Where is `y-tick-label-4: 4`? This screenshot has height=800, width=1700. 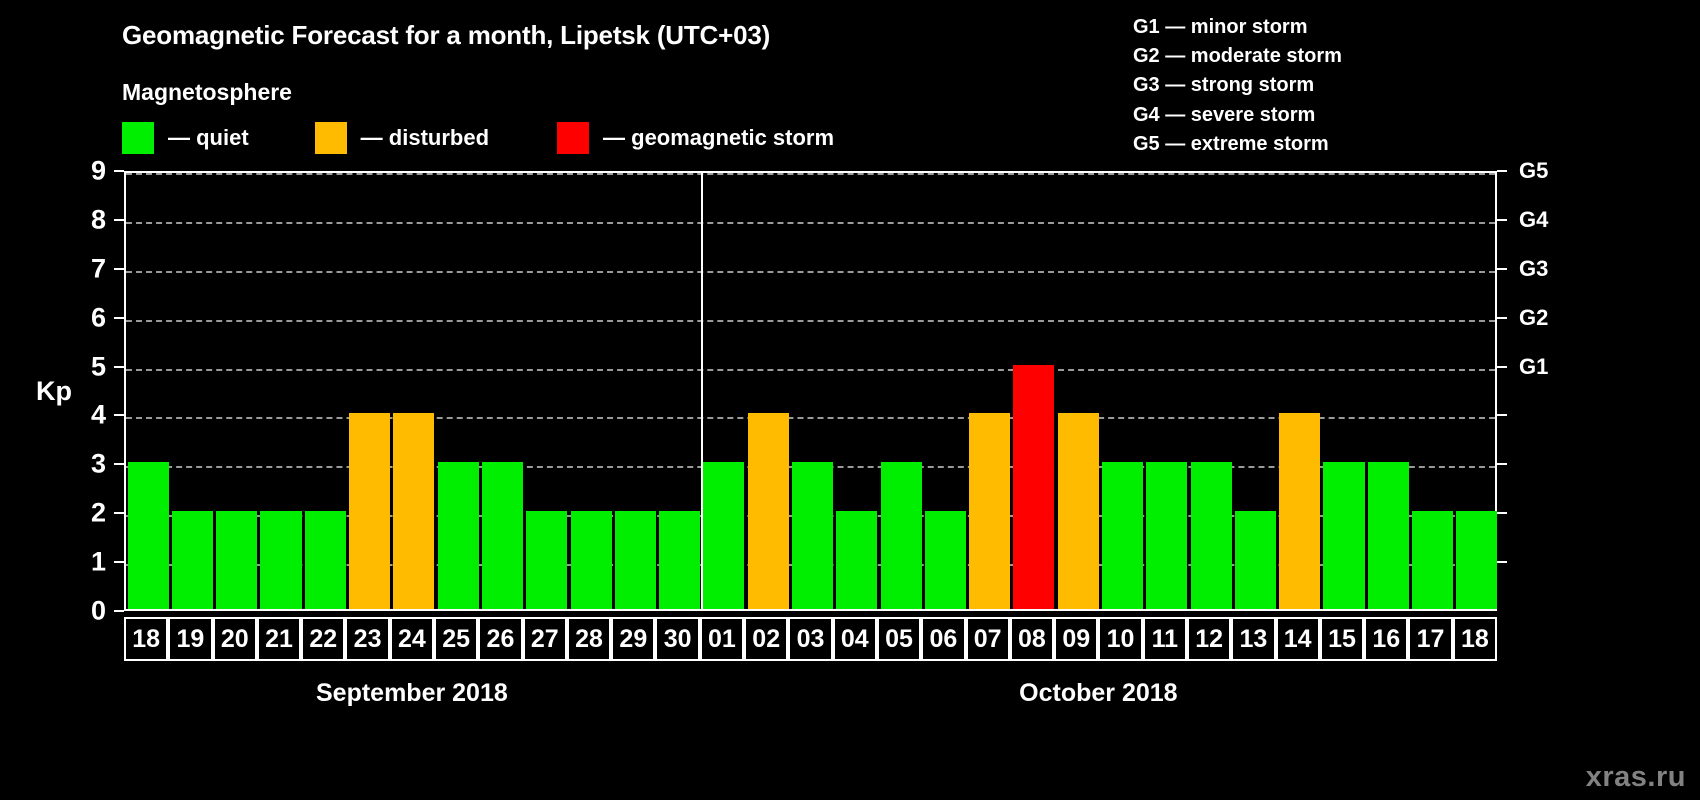
y-tick-label-4: 4 is located at coordinates (98, 414).